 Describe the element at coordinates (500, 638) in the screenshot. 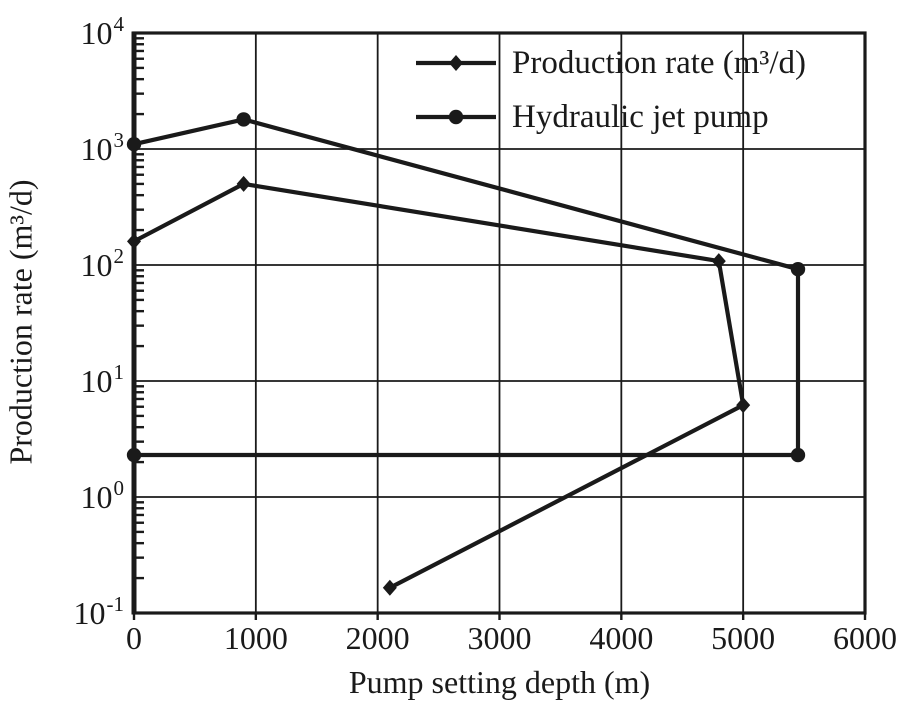

I see `x-tick-label-3000: 3000` at that location.